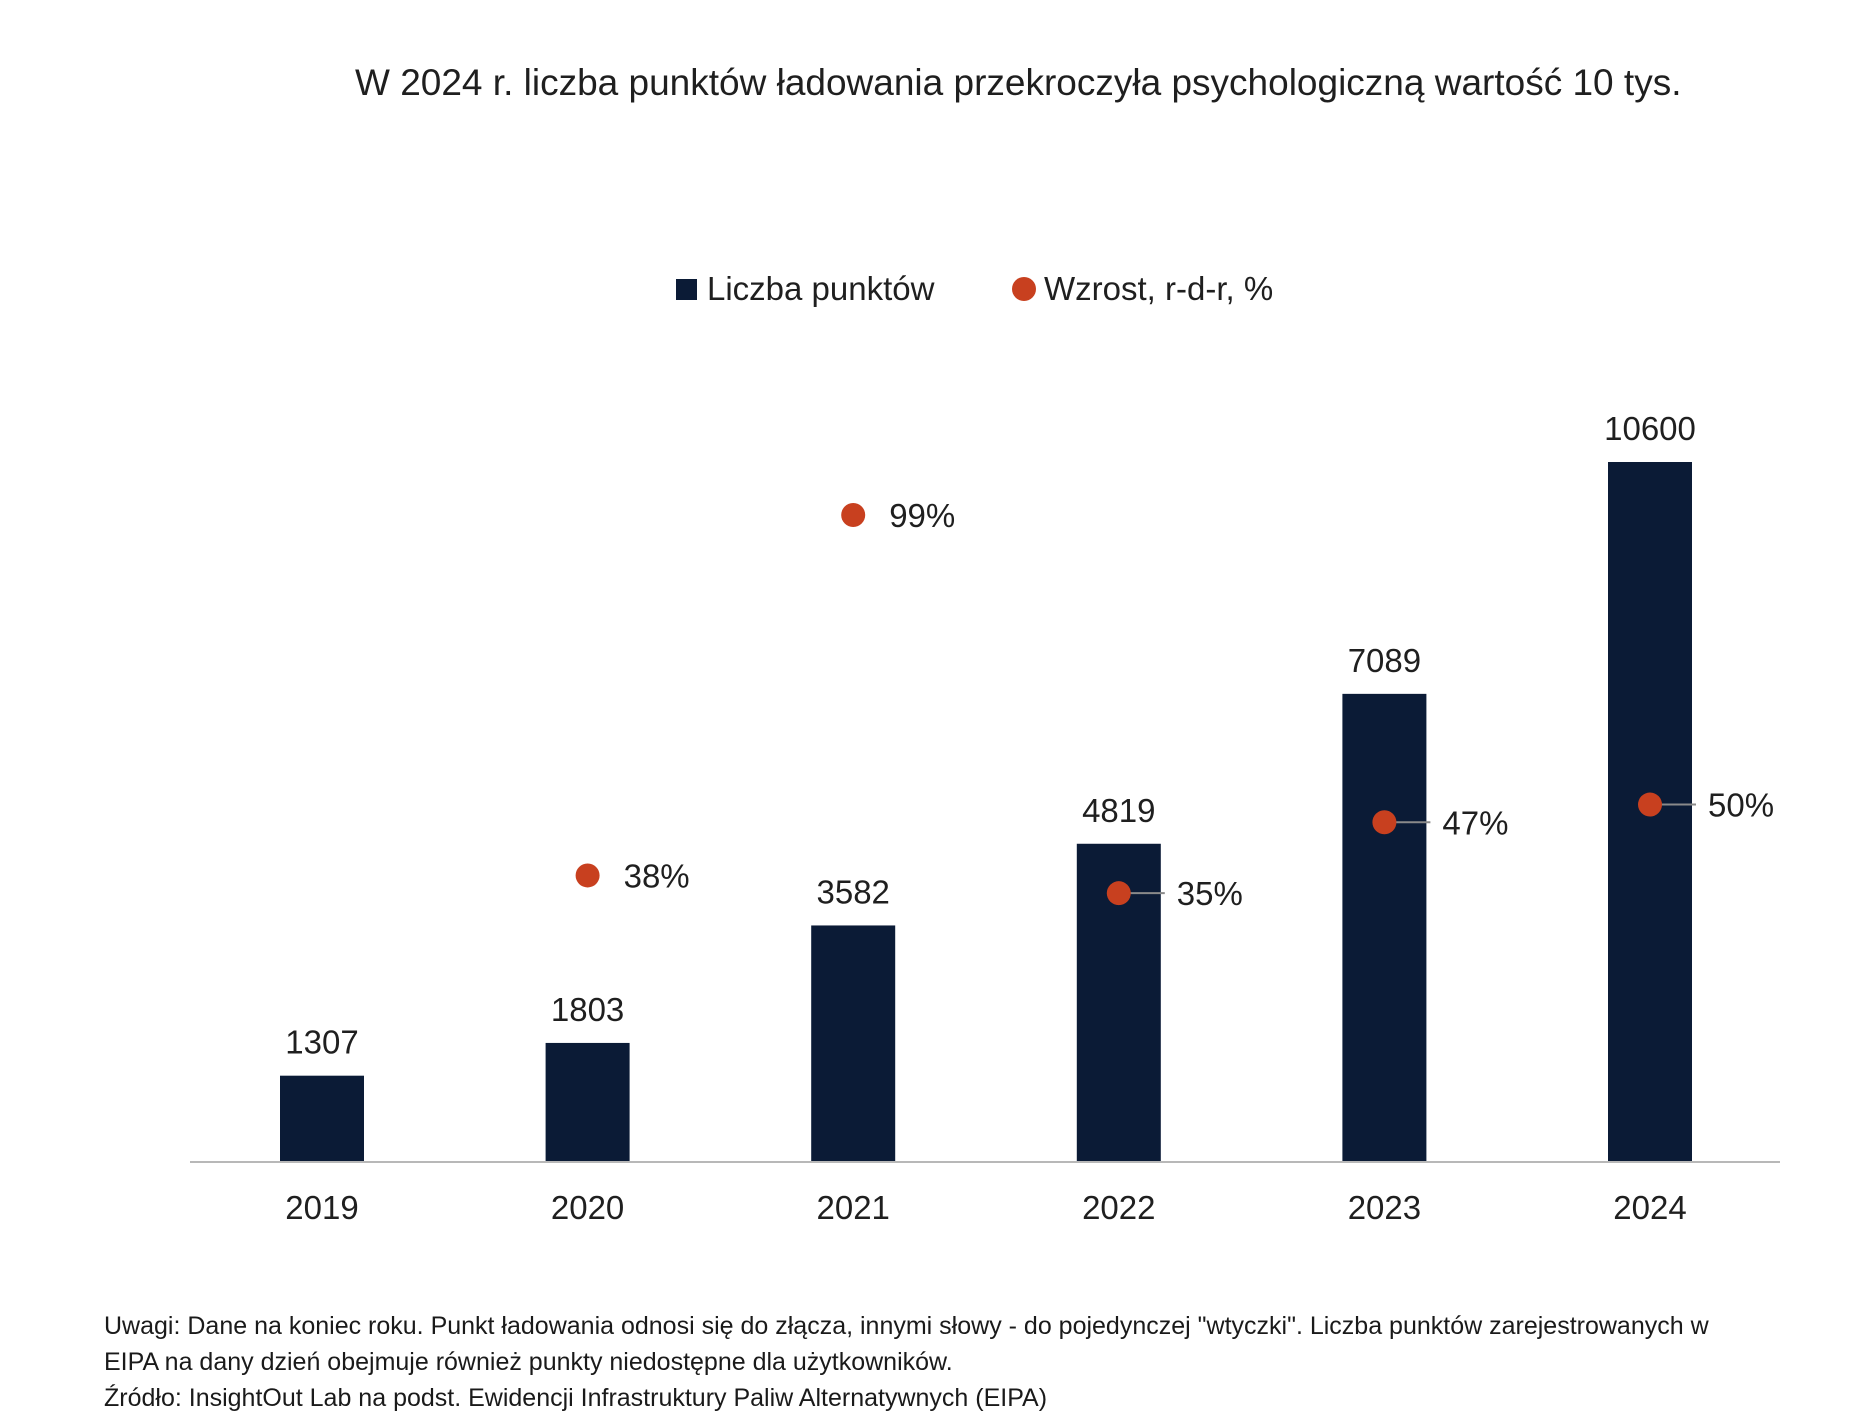 This screenshot has width=1862, height=1420. I want to click on bar-2020, so click(587, 1102).